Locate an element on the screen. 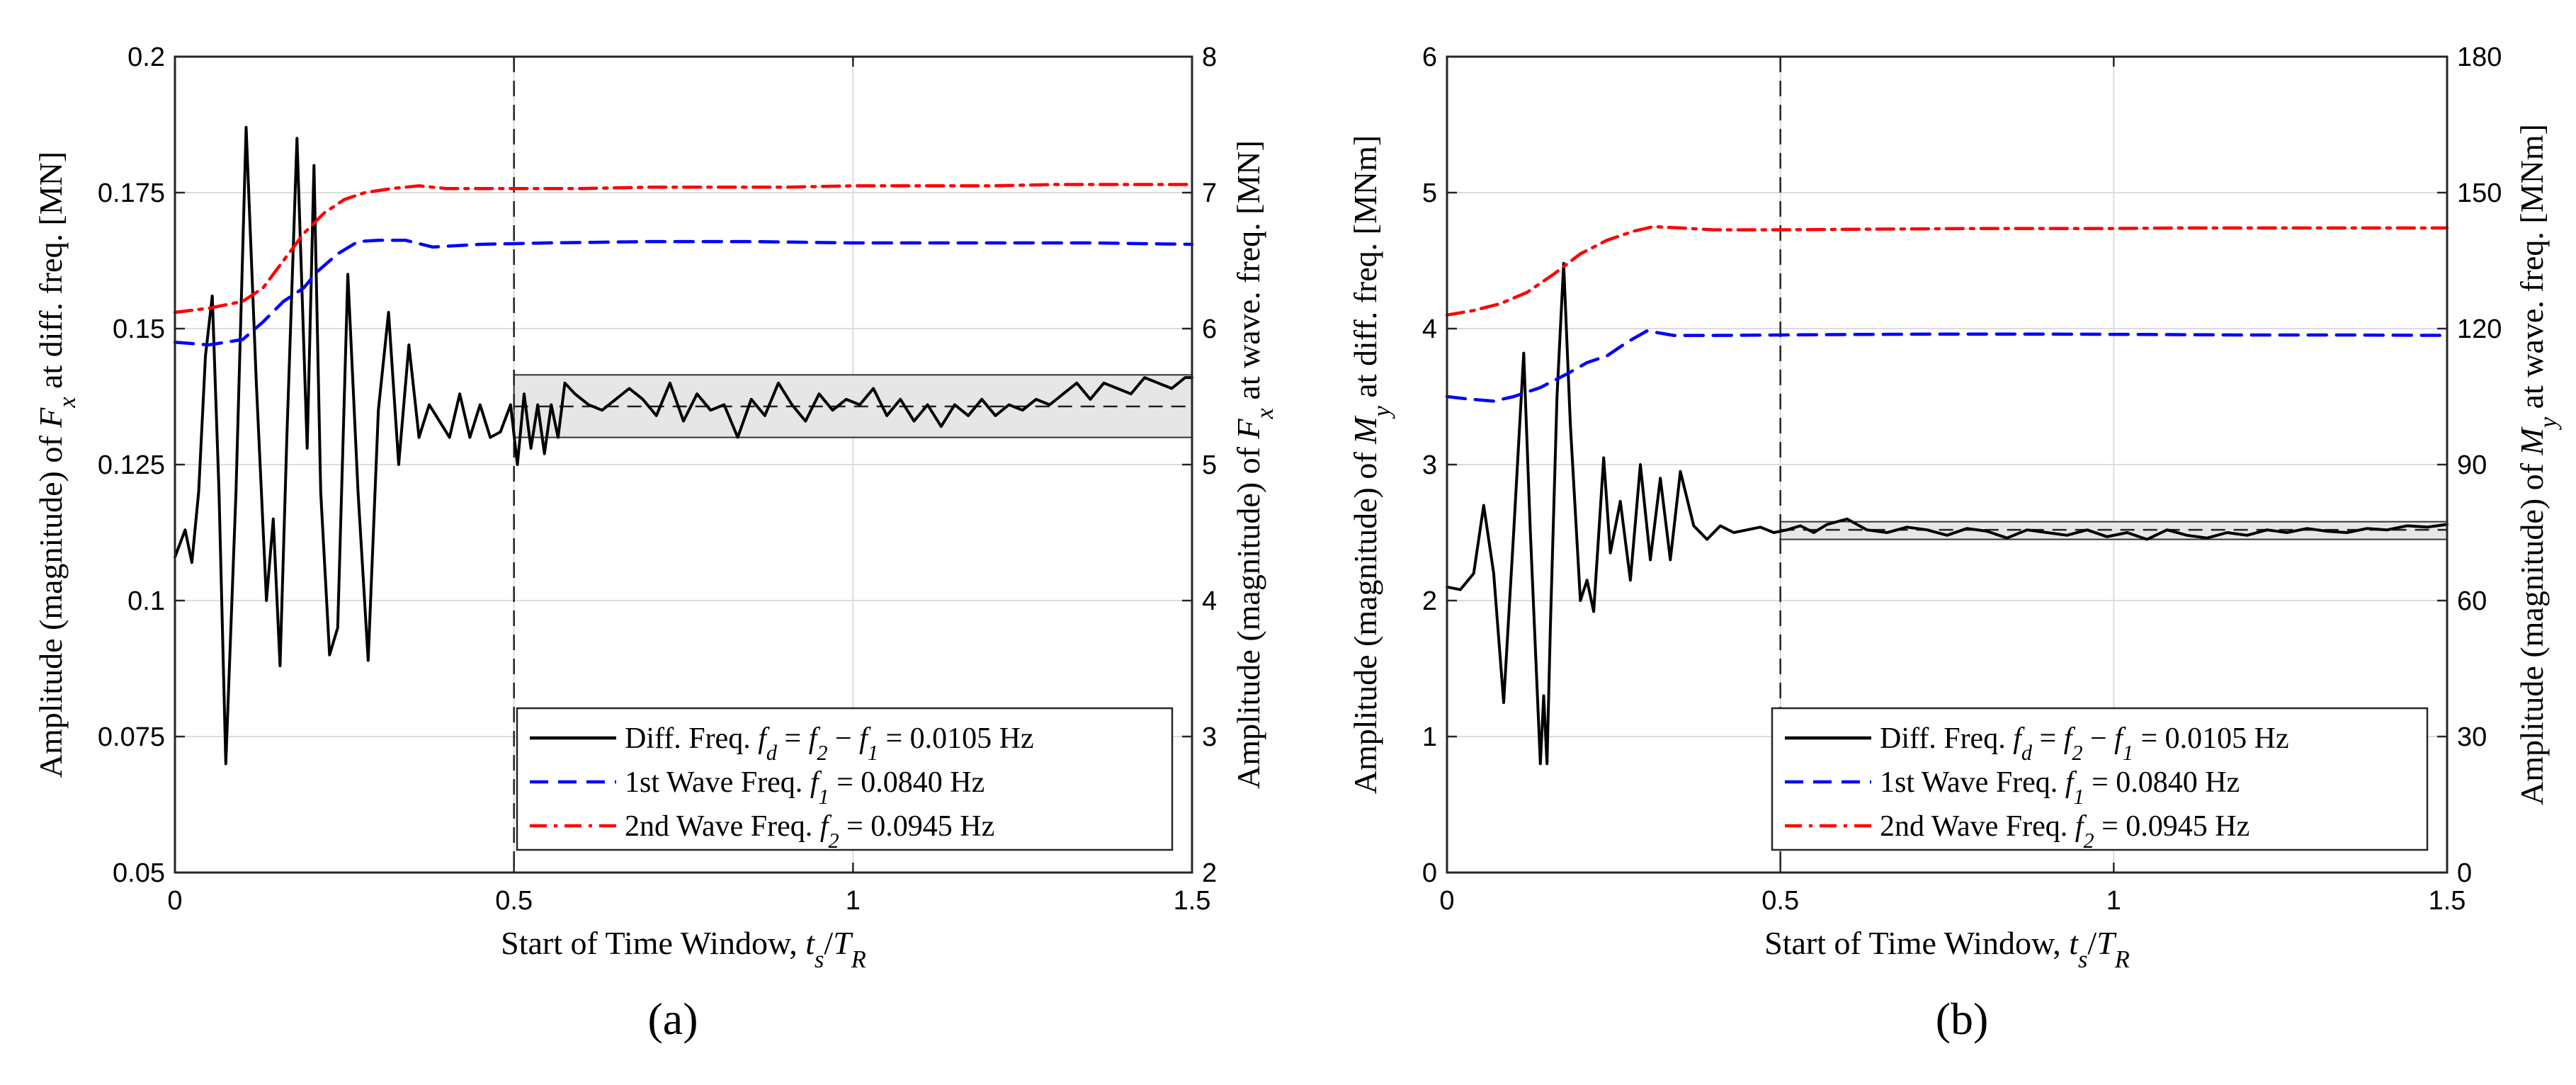  y-tick-label-left: 0.2 is located at coordinates (146, 57).